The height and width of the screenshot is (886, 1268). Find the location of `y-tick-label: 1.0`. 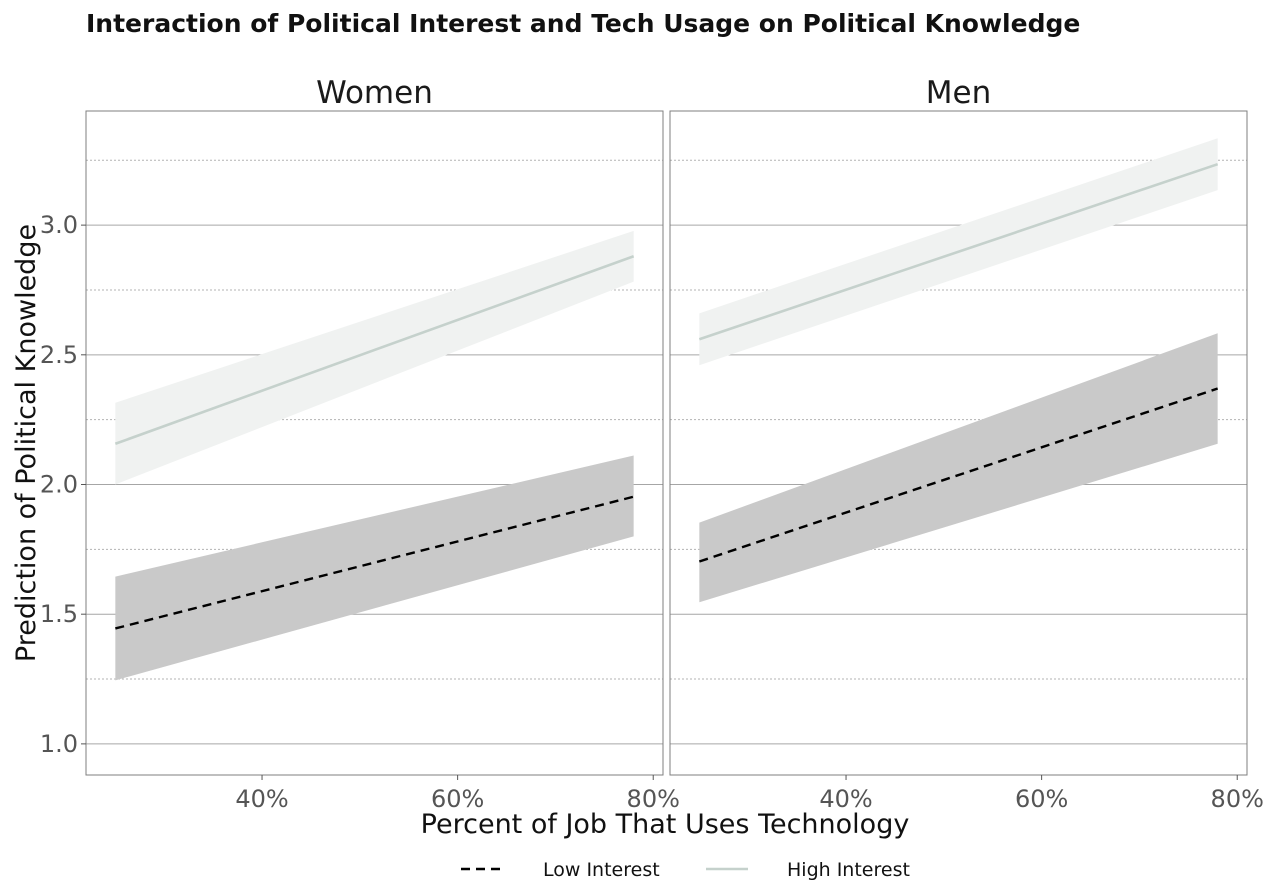

y-tick-label: 1.0 is located at coordinates (59, 744).